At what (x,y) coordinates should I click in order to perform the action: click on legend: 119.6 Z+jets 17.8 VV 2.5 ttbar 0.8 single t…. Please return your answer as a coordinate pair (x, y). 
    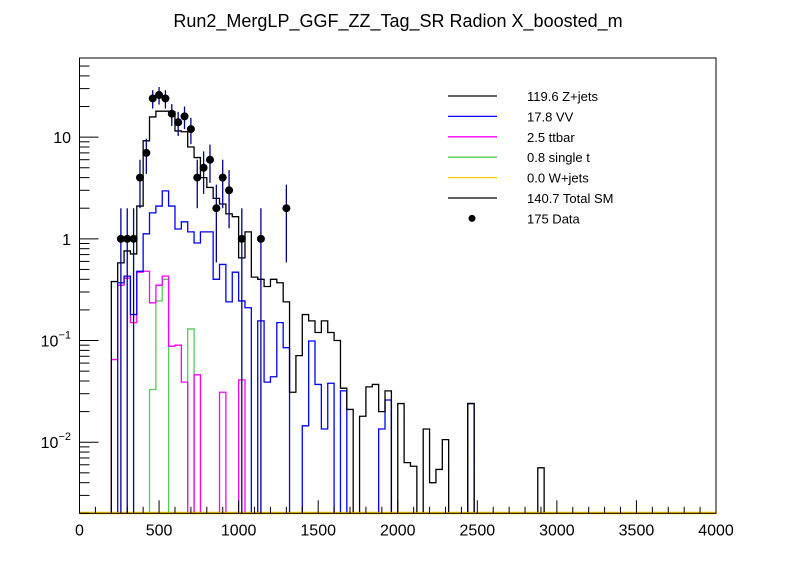
    Looking at the image, I should click on (530, 157).